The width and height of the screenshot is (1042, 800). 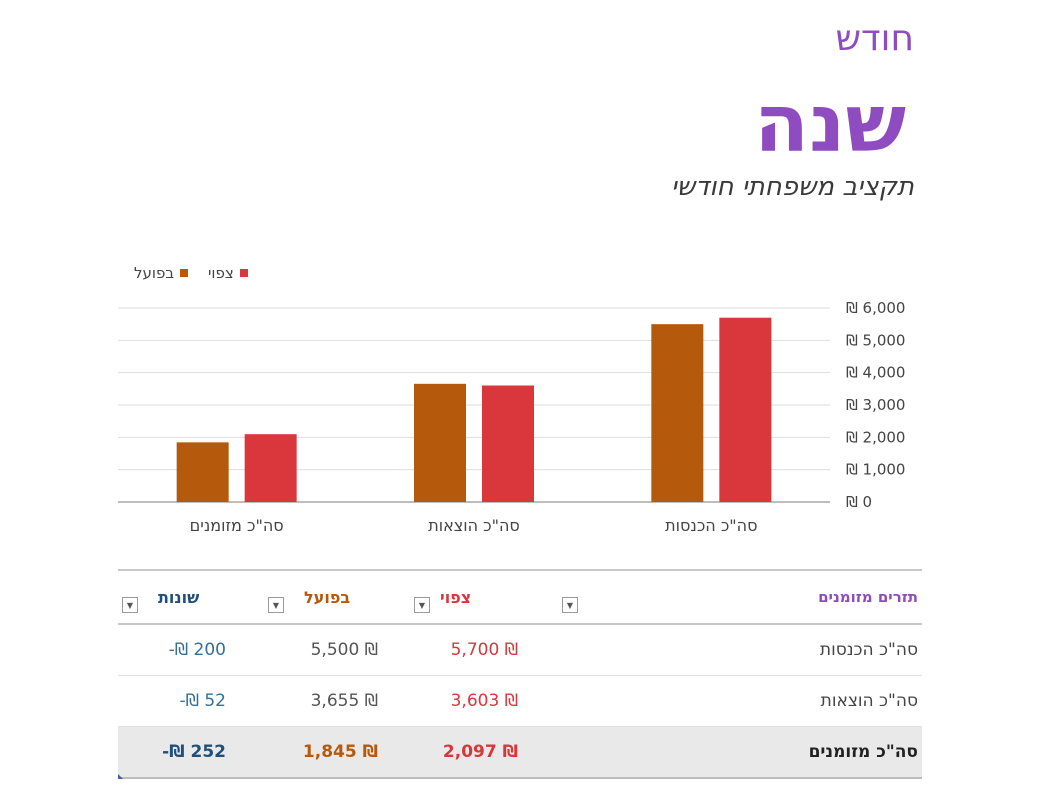 I want to click on total-actual: 1,845 ₪, so click(x=340, y=752).